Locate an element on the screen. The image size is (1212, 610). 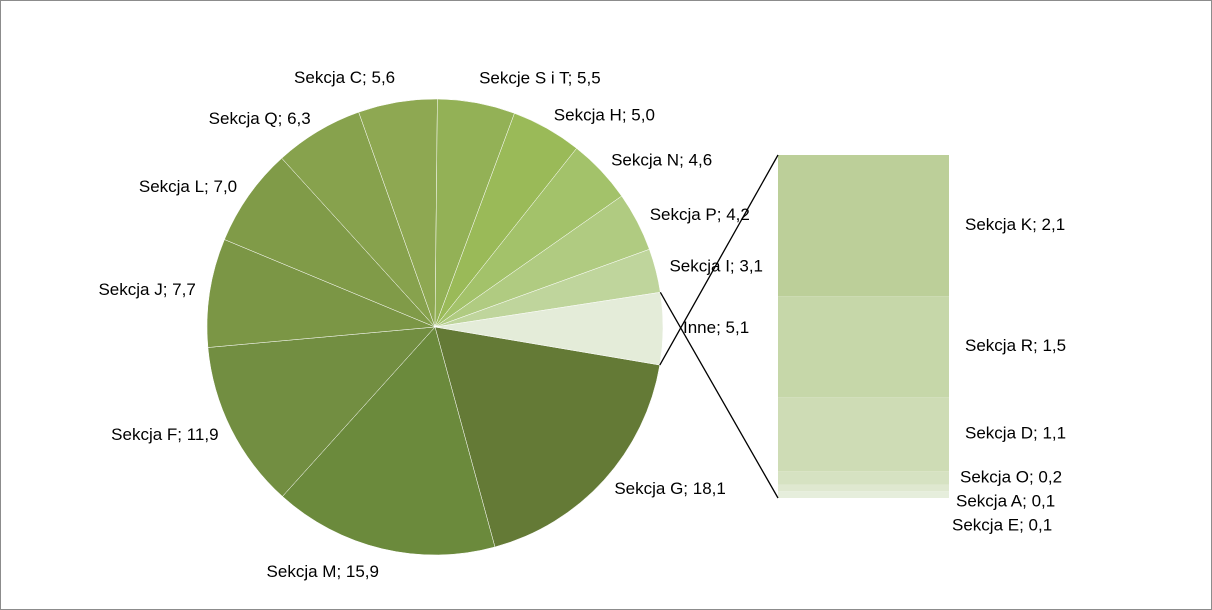
bar-label: Sekcja D; 1,1 is located at coordinates (1015, 433).